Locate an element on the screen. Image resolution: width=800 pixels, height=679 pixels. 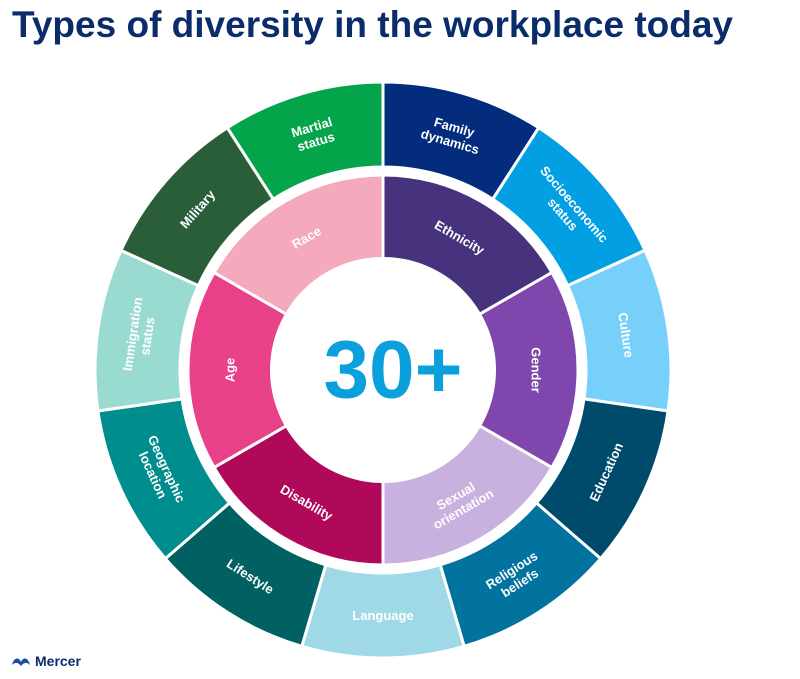
center-circle is located at coordinates (383, 370).